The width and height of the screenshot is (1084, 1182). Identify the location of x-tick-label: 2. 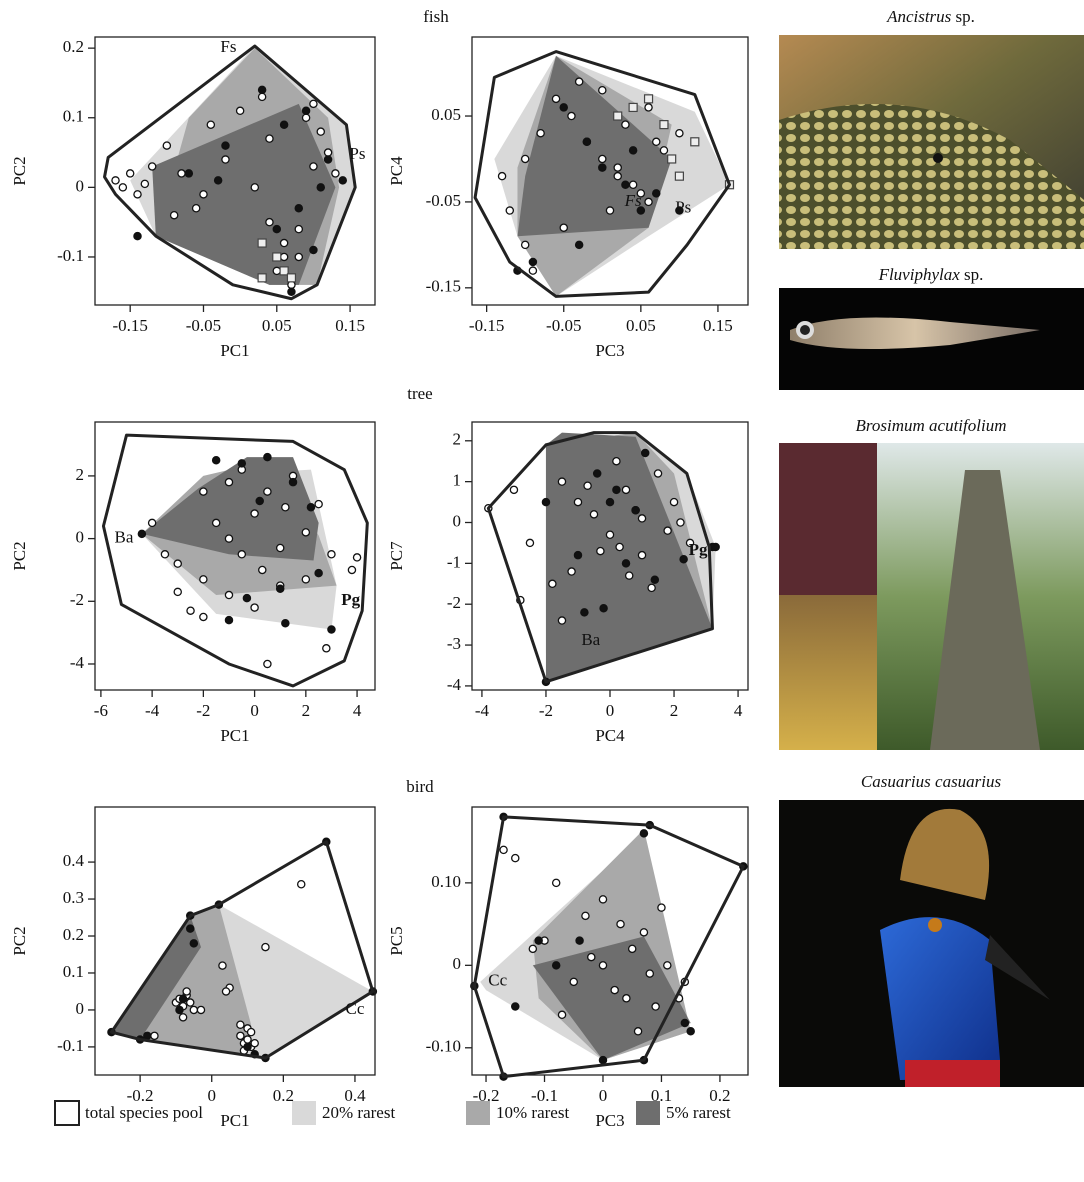
(306, 710).